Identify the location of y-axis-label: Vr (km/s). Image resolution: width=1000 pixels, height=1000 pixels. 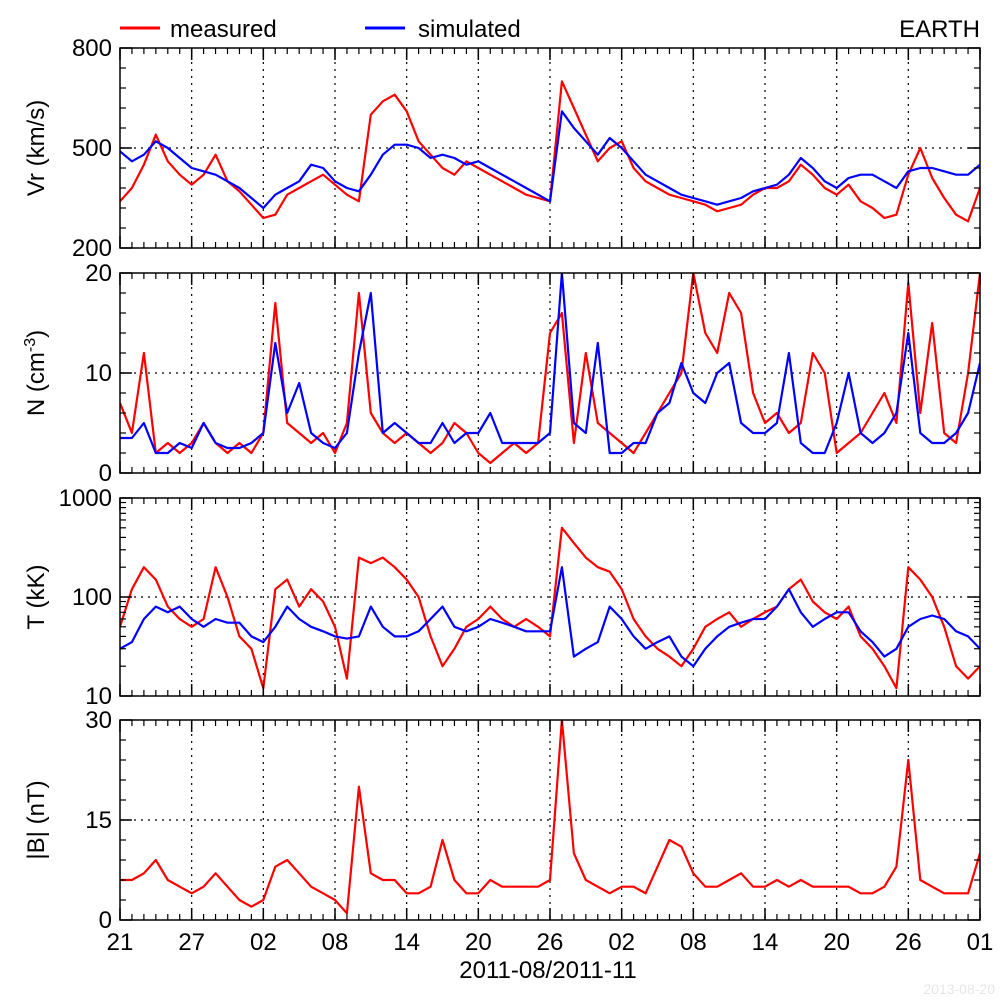
(36, 148).